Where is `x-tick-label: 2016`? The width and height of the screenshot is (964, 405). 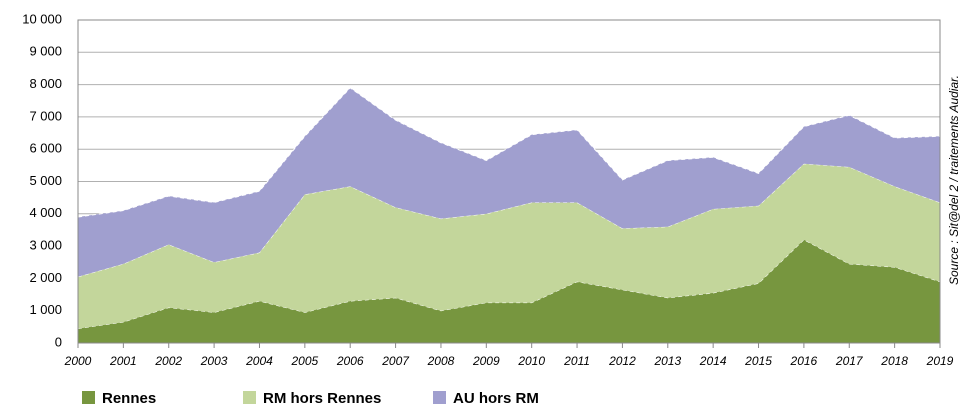
x-tick-label: 2016 is located at coordinates (804, 361).